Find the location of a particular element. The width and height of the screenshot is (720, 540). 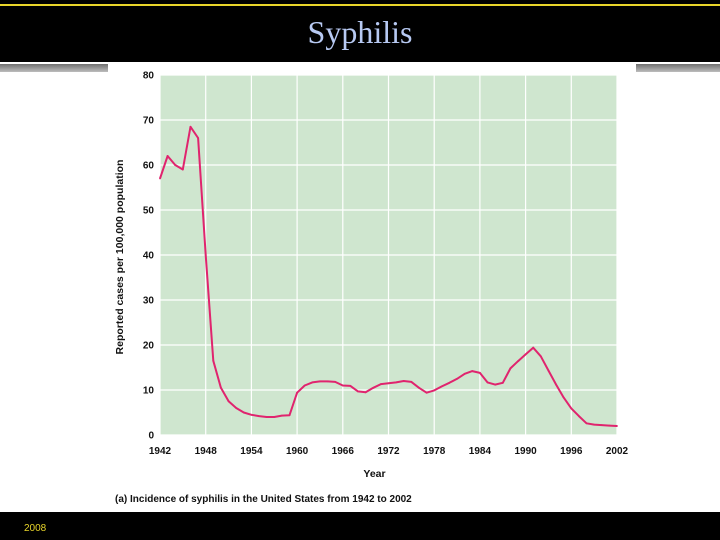

y-tick-label: 50 is located at coordinates (149, 211).